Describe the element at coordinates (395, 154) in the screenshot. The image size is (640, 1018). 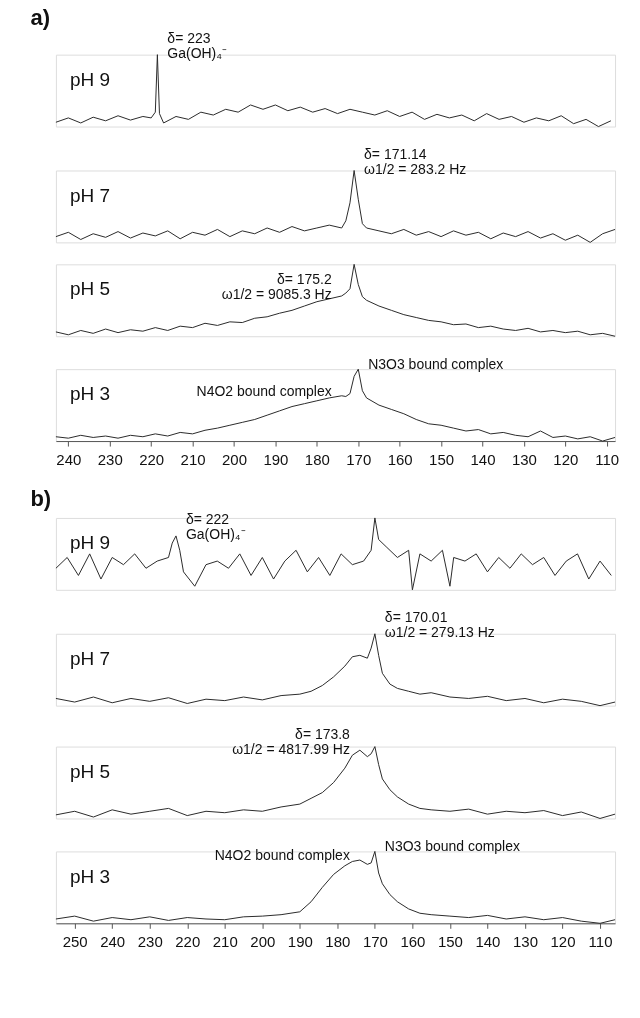
I see `annotation: δ= 171.14` at that location.